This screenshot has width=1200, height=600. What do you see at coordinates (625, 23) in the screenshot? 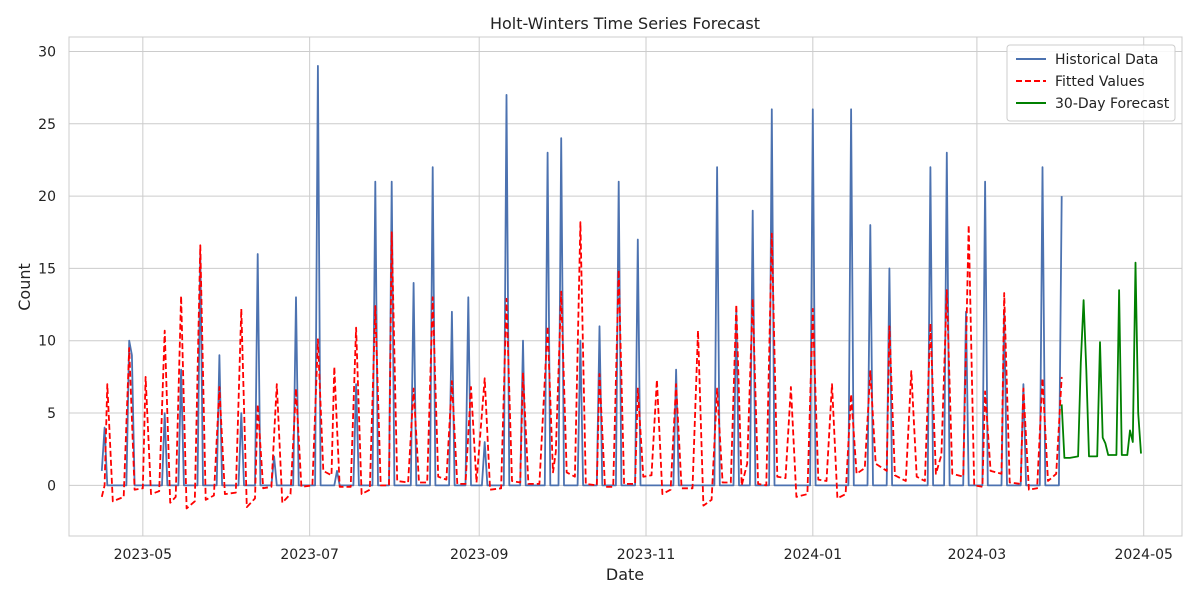
I see `chart-title: Holt-Winters Time Series Forecast` at bounding box center [625, 23].